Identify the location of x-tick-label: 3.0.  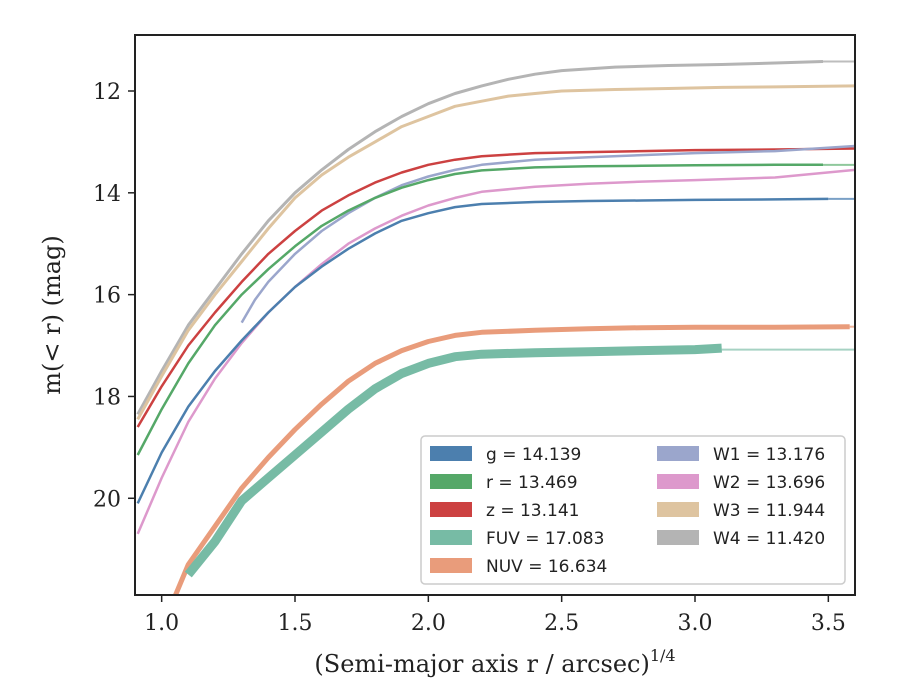
(695, 623).